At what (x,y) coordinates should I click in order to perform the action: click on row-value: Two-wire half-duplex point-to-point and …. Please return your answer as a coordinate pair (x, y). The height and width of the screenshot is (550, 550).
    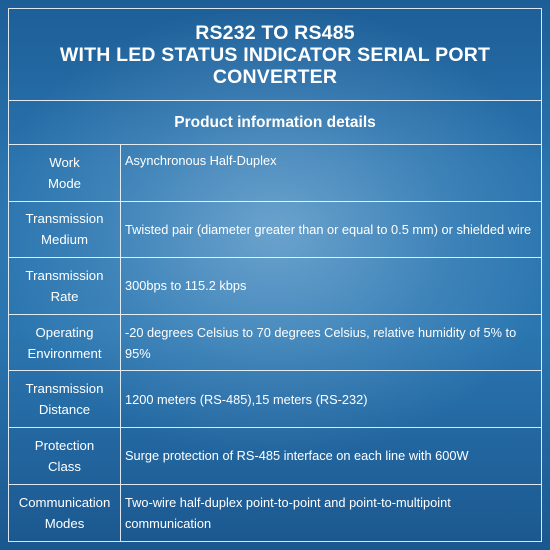
    Looking at the image, I should click on (288, 512).